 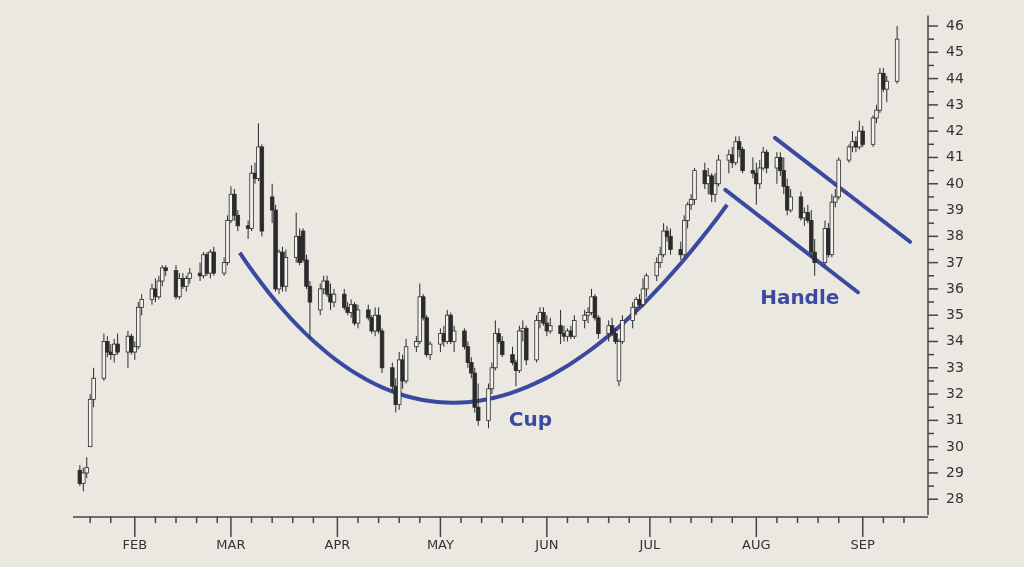 What do you see at coordinates (955, 445) in the screenshot?
I see `y-tick-label: 30` at bounding box center [955, 445].